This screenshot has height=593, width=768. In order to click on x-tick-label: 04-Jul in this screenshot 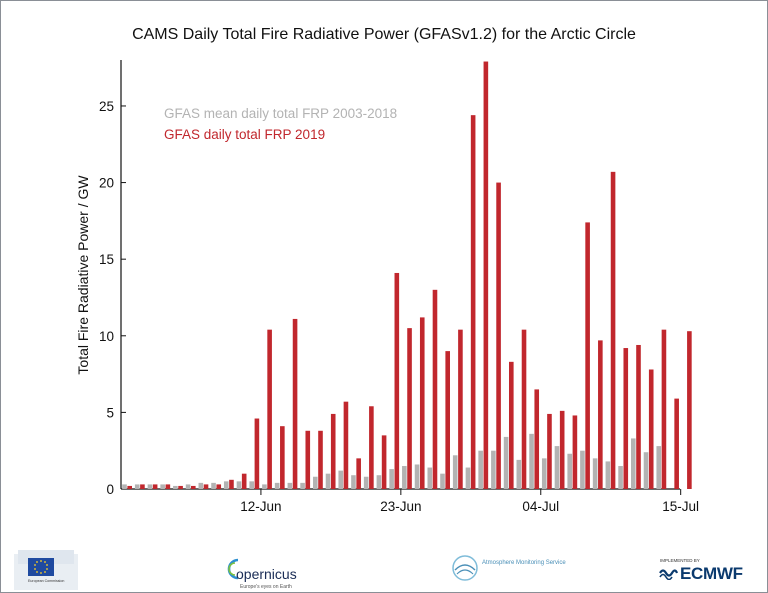, I will do `click(540, 506)`.